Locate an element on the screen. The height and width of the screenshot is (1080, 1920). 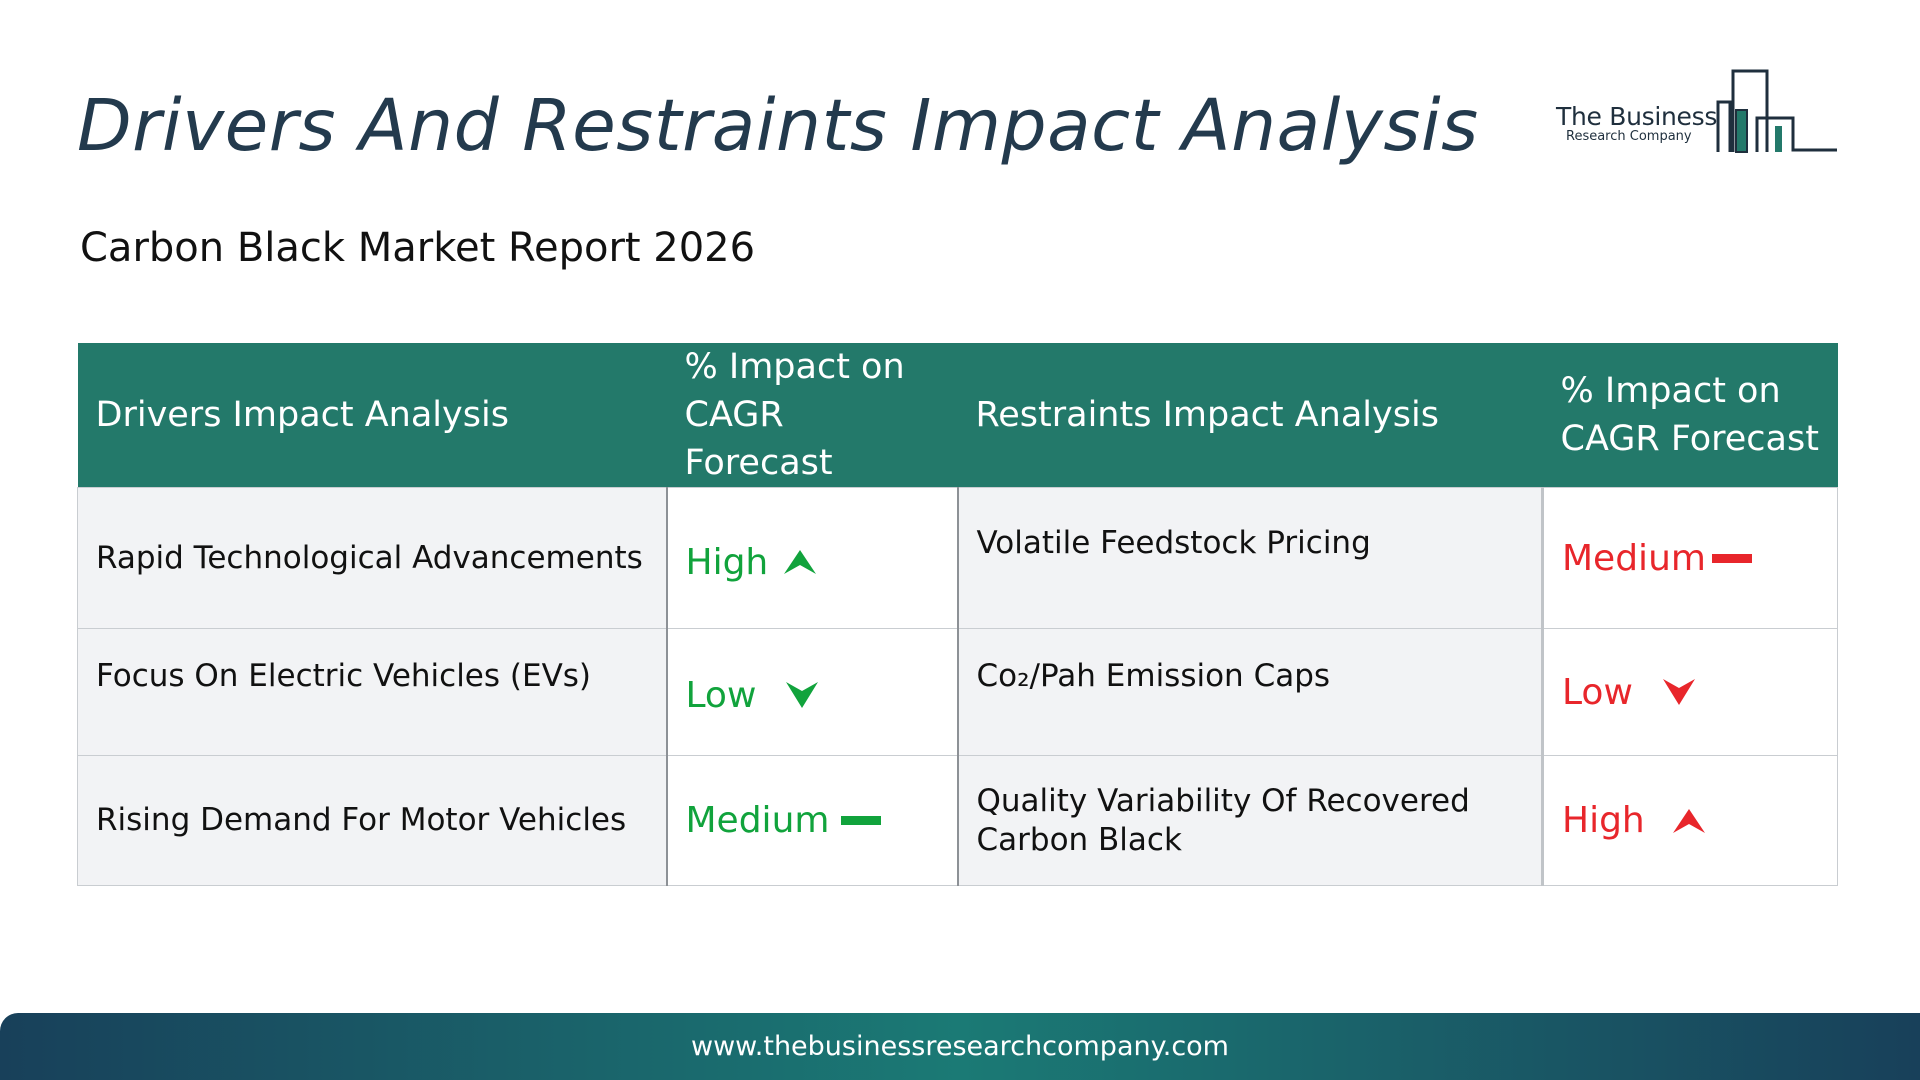
restraint-impact-cell: Low is located at coordinates (1689, 692).